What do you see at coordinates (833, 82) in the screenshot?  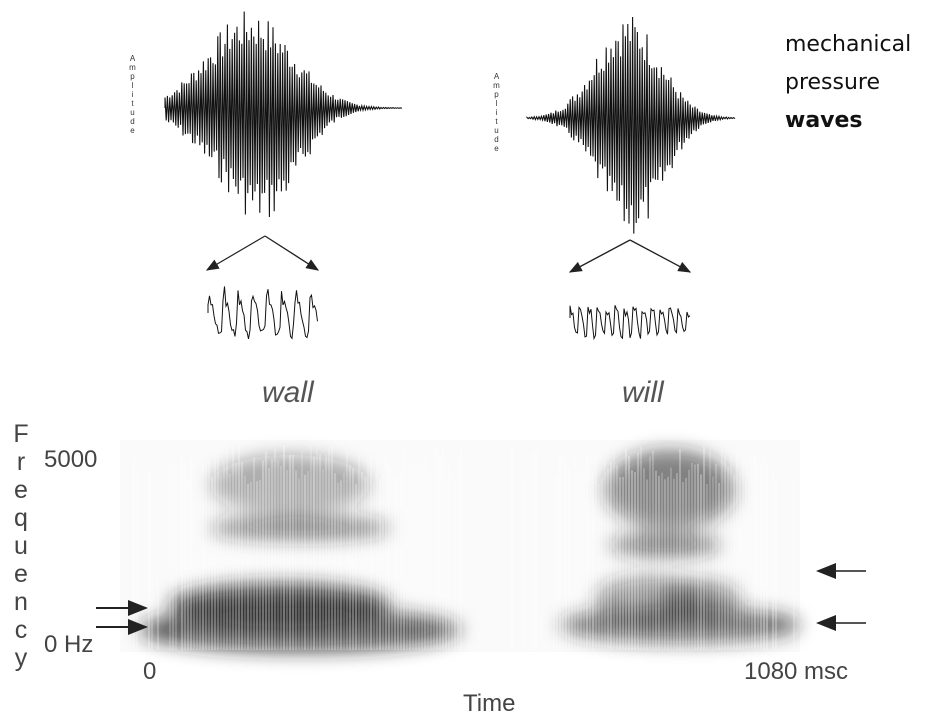 I see `caption: pressure` at bounding box center [833, 82].